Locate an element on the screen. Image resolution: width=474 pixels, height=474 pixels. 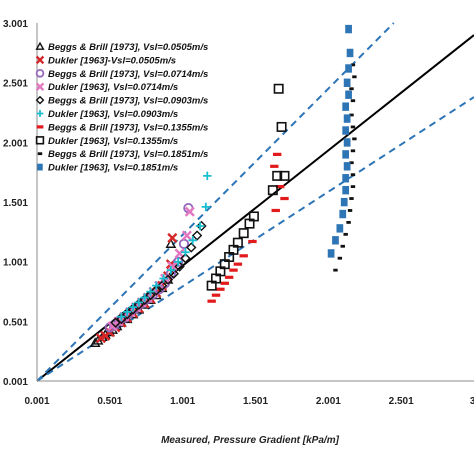
legend-entry: Beggs & Brill [1973], Vsl=0.1355m/s is located at coordinates (128, 127).